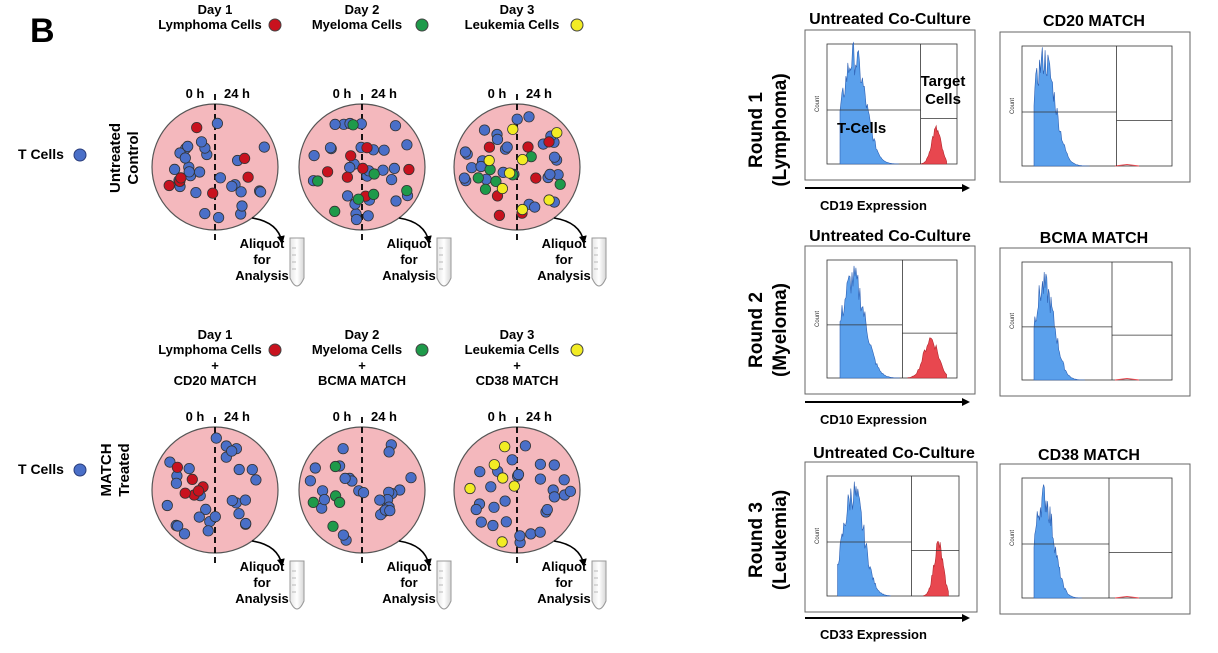  Describe the element at coordinates (362, 380) in the screenshot. I see `treatment-label: BCMA MATCH` at that location.